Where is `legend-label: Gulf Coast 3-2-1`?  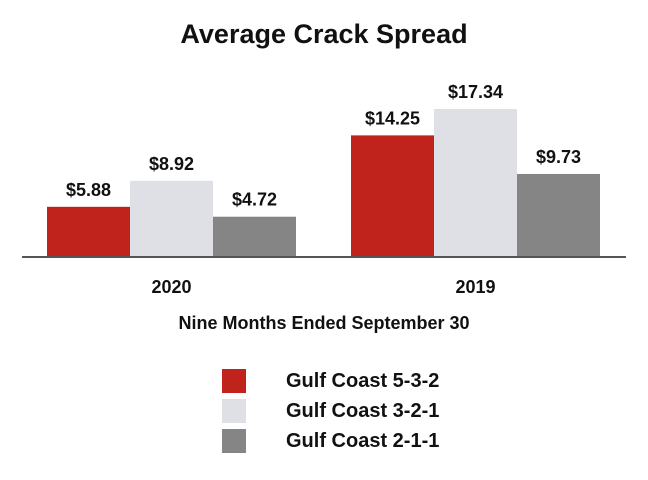 legend-label: Gulf Coast 3-2-1 is located at coordinates (363, 410).